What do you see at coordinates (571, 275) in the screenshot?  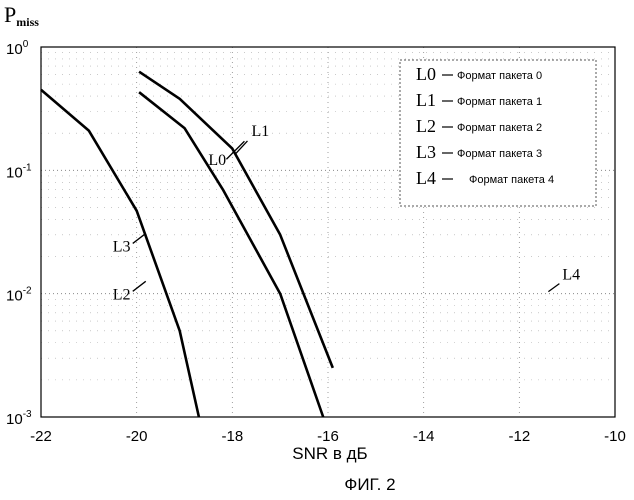 I see `curve-label-L4: L4` at bounding box center [571, 275].